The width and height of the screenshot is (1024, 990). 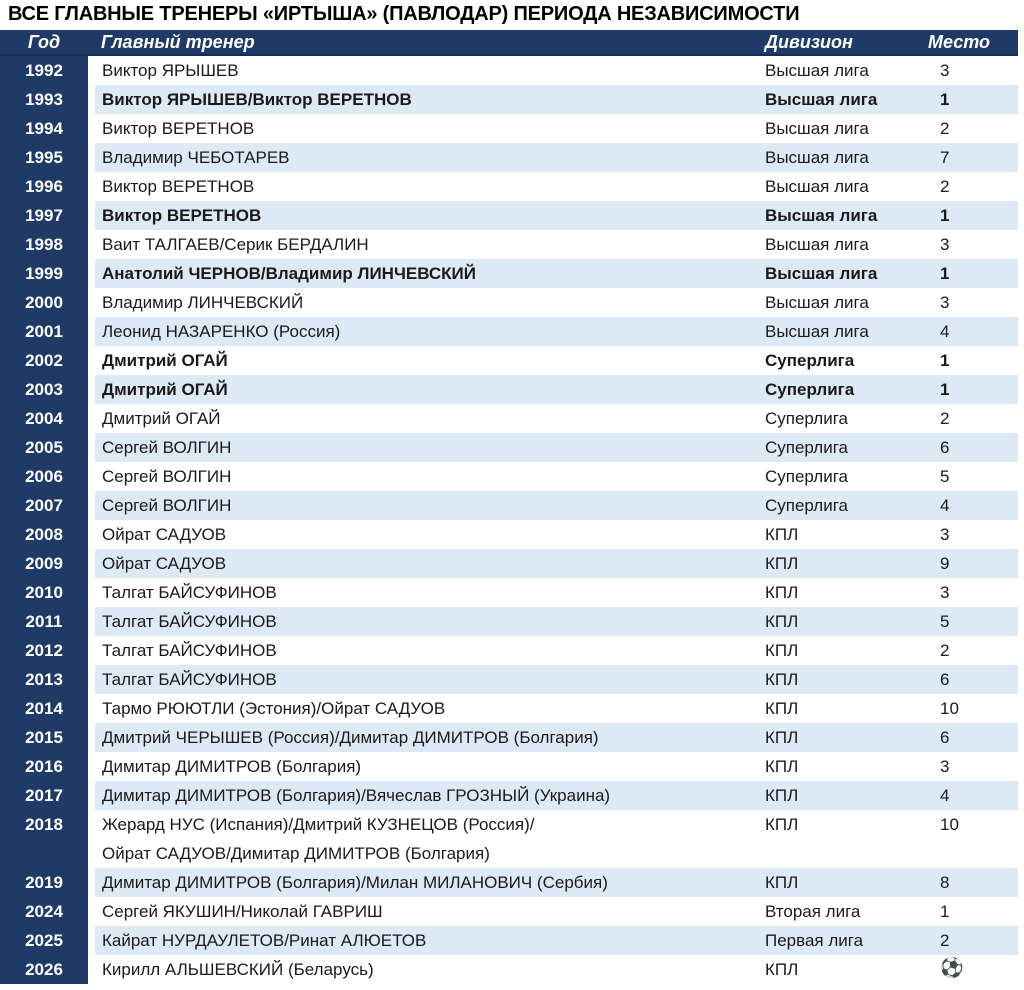 What do you see at coordinates (556, 128) in the screenshot?
I see `row-content: Виктор ВЕРЕТНОВ Высшая лига 2` at bounding box center [556, 128].